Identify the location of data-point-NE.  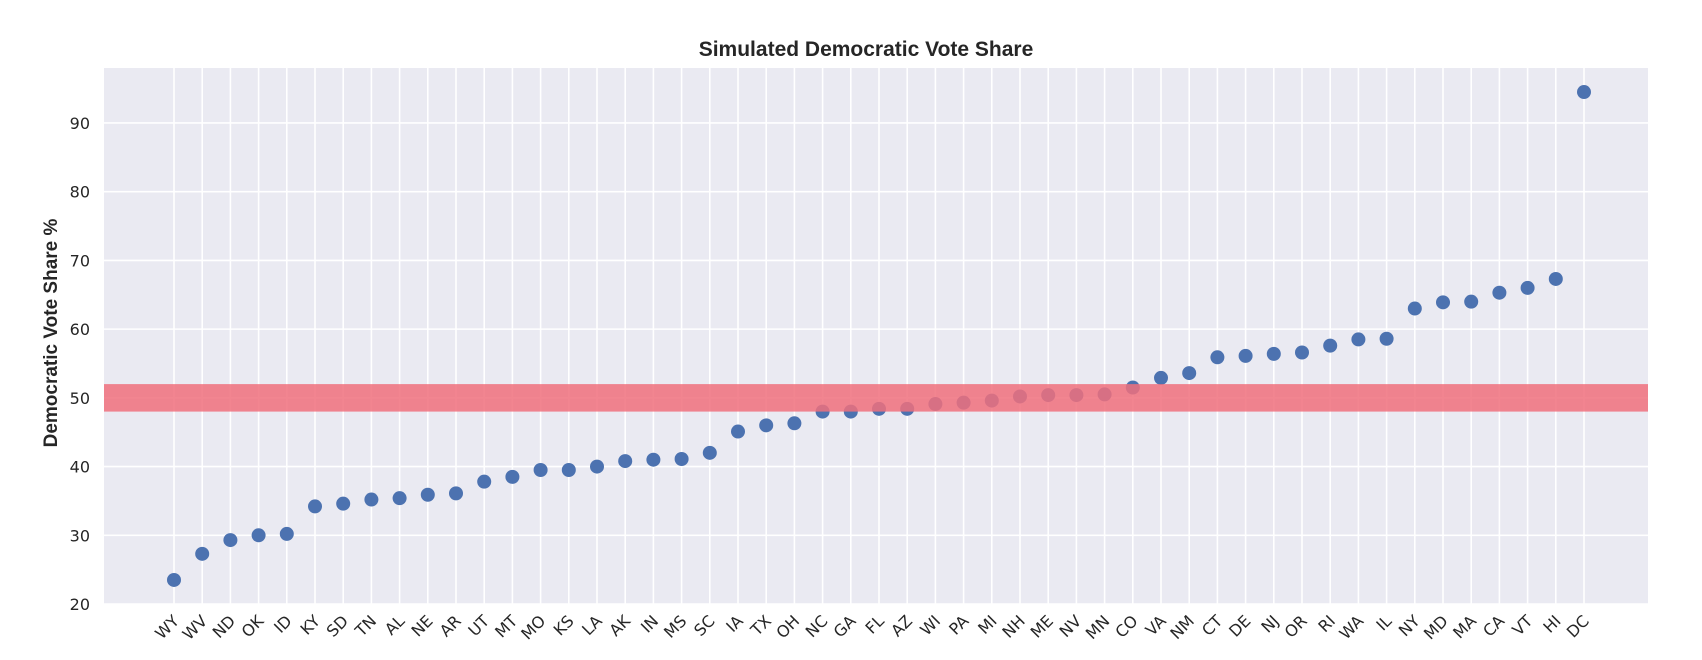
(427, 494).